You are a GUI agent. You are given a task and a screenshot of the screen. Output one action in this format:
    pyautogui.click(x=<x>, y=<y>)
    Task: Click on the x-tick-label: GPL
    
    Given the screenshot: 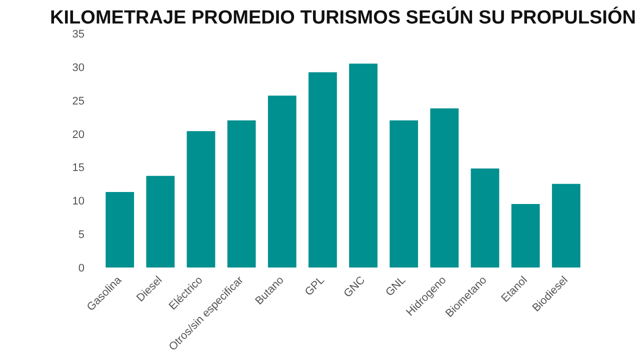 What is the action you would take?
    pyautogui.click(x=314, y=286)
    